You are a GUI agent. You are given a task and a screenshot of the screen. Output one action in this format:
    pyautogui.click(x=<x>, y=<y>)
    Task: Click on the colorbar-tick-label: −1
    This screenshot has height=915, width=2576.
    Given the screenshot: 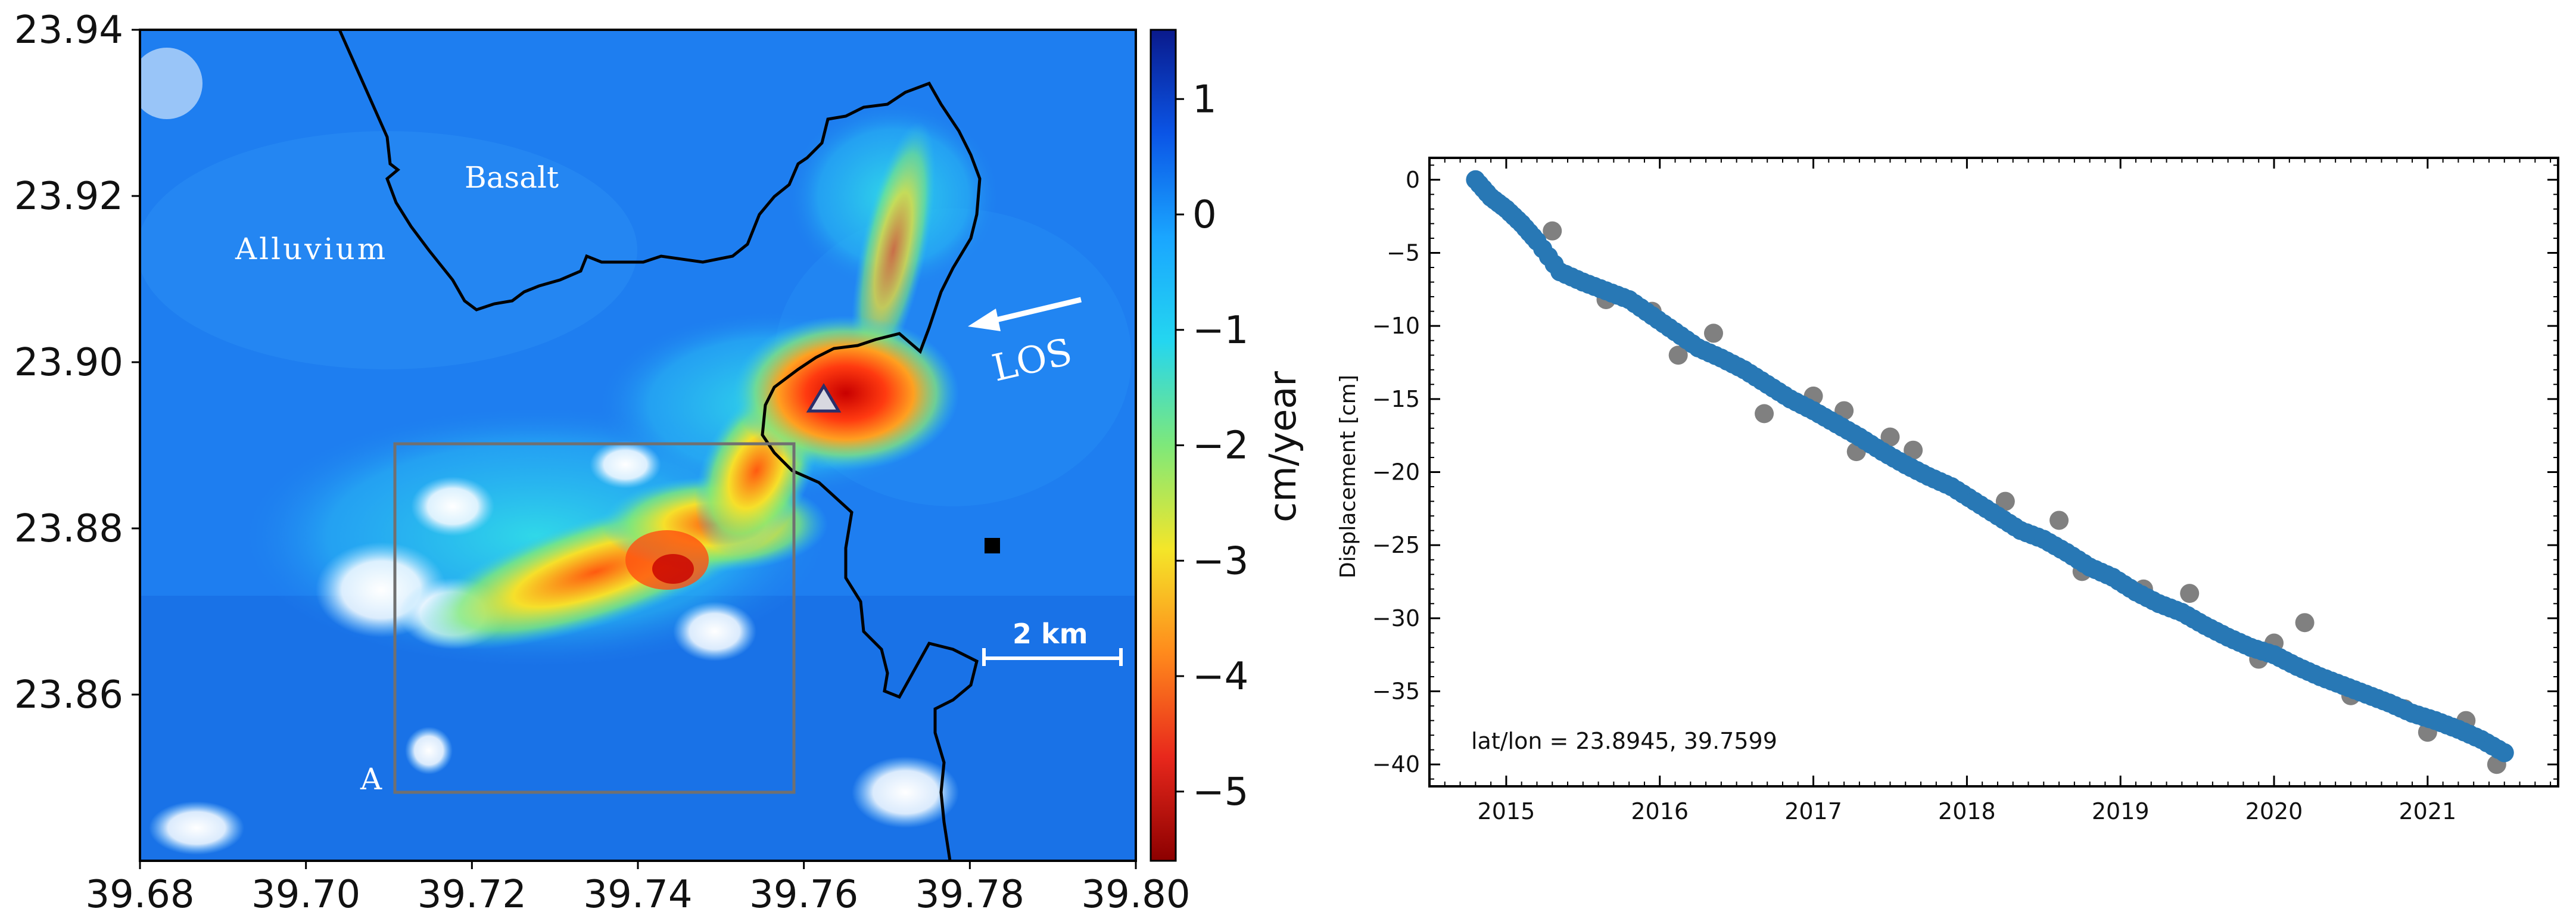 What is the action you would take?
    pyautogui.click(x=1220, y=331)
    